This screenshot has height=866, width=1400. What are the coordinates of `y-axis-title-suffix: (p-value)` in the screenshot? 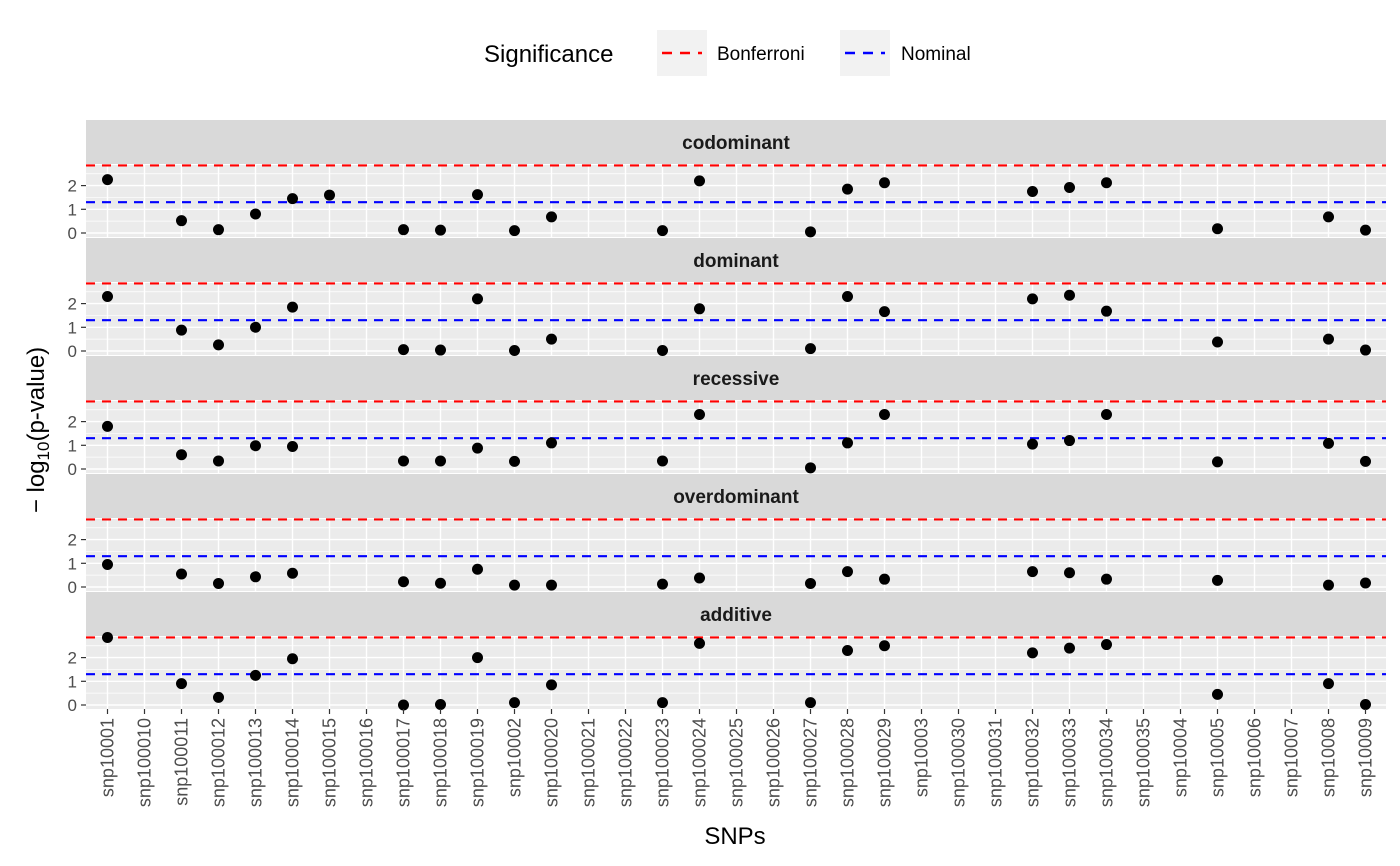 It's located at (36, 394).